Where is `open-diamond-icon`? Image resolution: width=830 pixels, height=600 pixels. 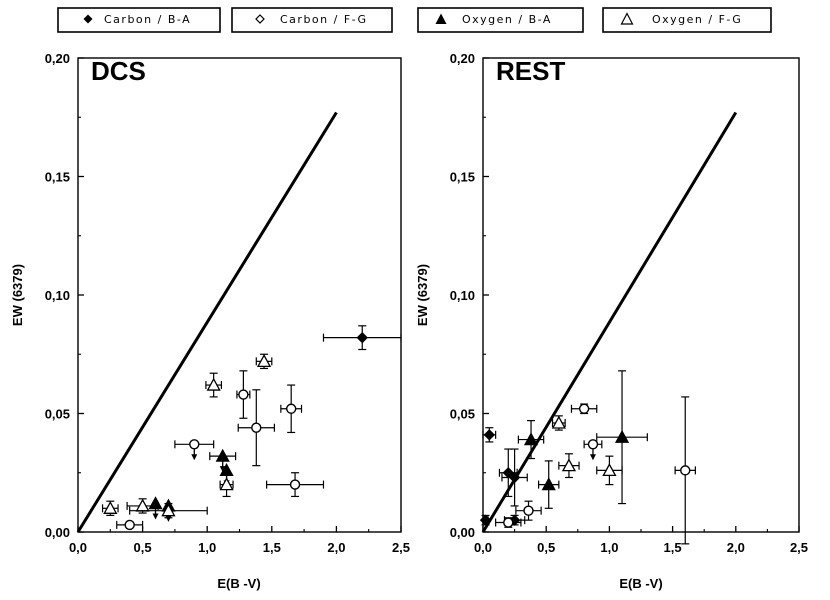
open-diamond-icon is located at coordinates (260, 19).